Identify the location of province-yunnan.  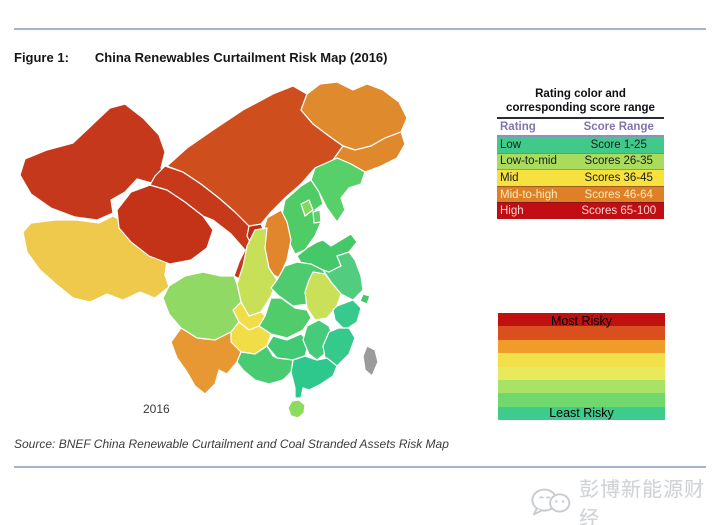
(206, 361).